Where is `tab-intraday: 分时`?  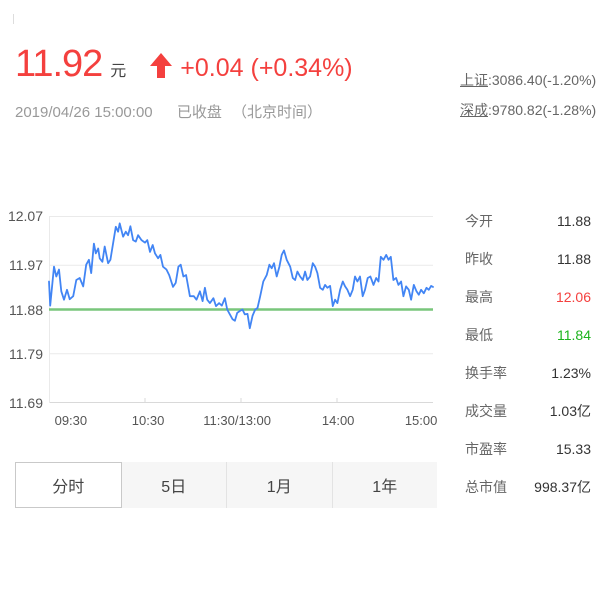
tab-intraday: 分时 is located at coordinates (68, 485).